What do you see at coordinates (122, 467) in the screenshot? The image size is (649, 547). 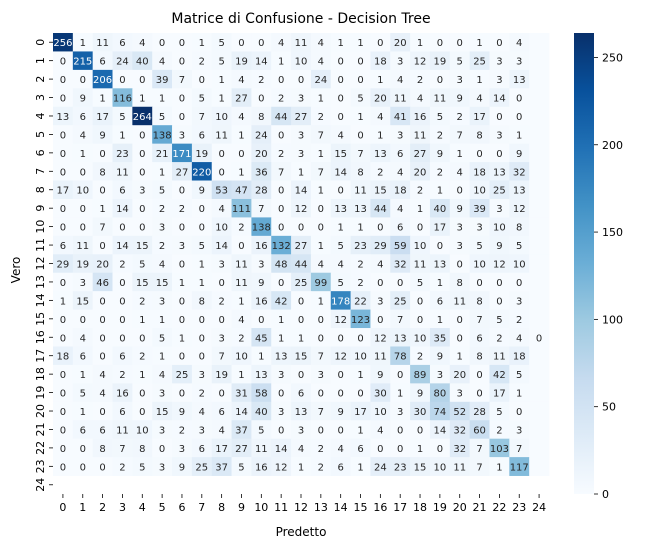 I see `cell-value-label: 2` at bounding box center [122, 467].